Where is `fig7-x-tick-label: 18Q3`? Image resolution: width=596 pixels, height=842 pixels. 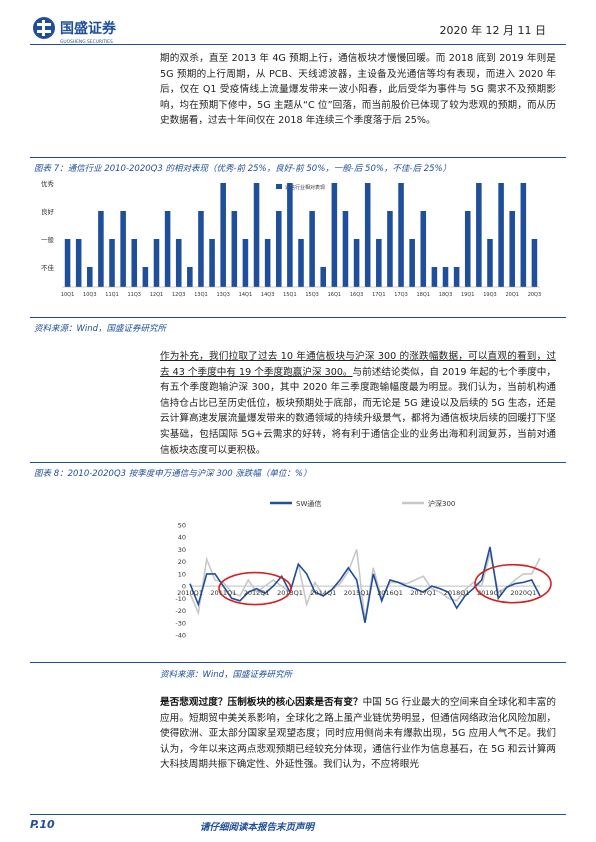
fig7-x-tick-label: 18Q3 is located at coordinates (445, 295).